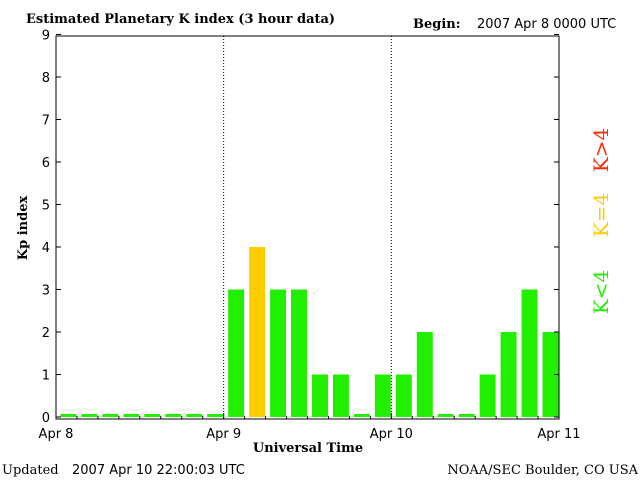 The width and height of the screenshot is (640, 480). Describe the element at coordinates (437, 24) in the screenshot. I see `begin-label: Begin:` at that location.